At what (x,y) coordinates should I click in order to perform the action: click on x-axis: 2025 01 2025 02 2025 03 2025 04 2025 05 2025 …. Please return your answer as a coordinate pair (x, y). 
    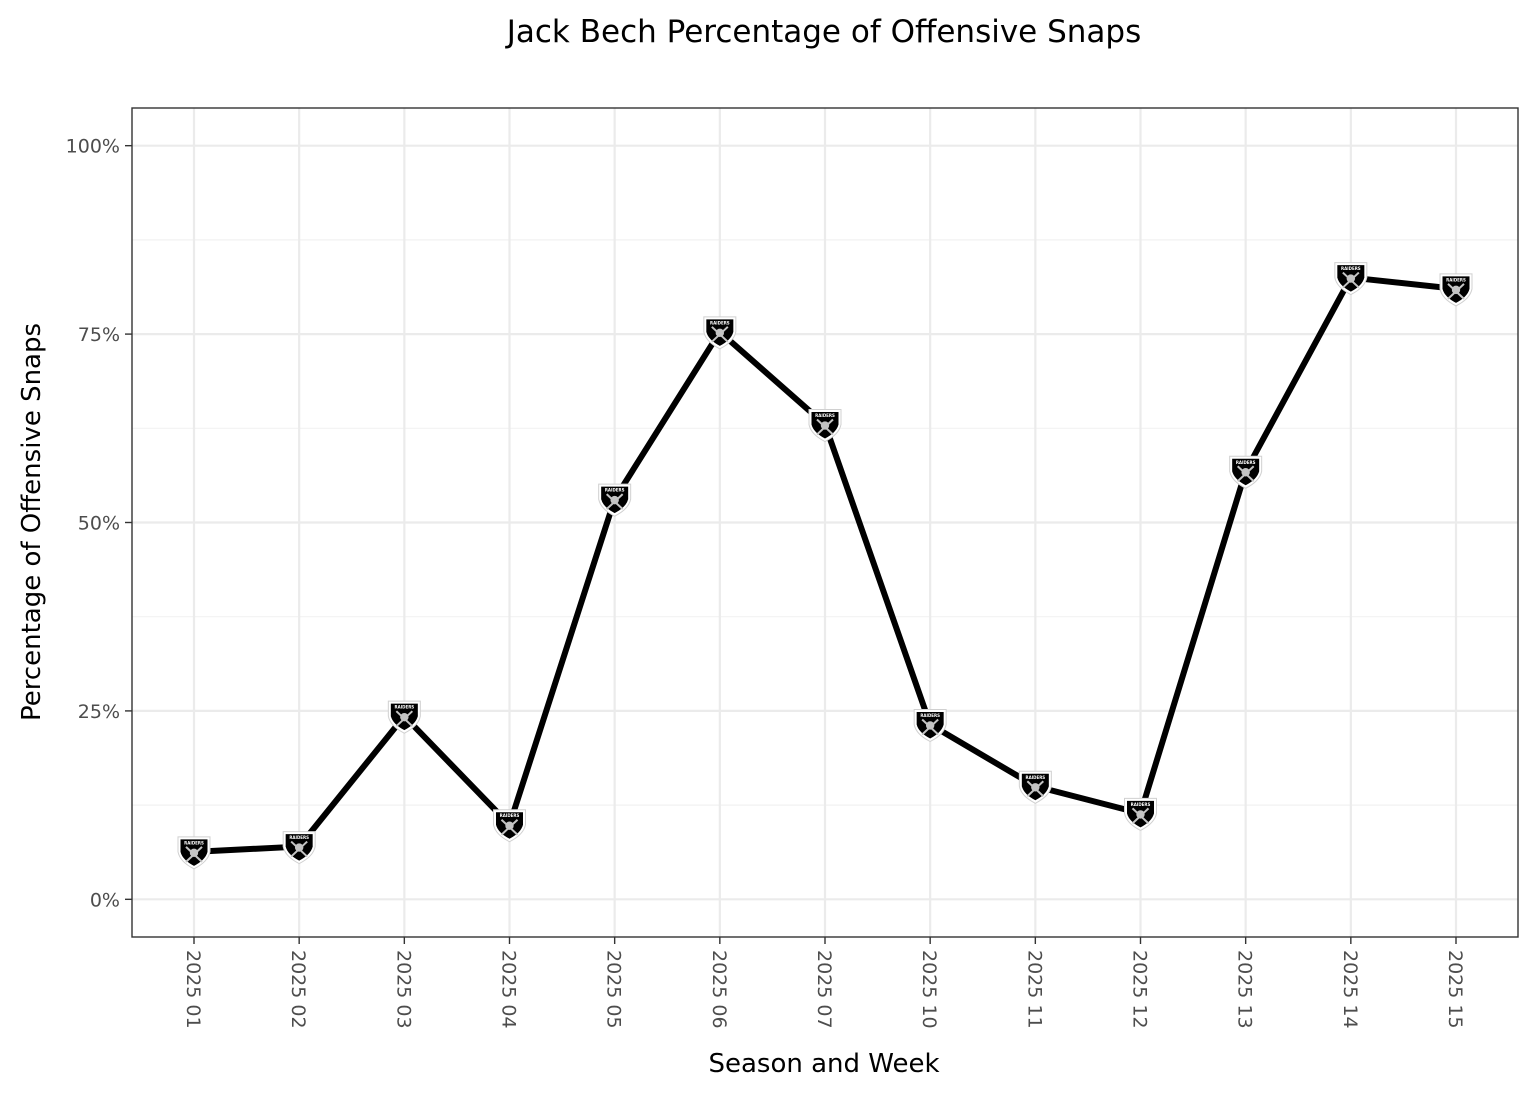
    Looking at the image, I should click on (824, 983).